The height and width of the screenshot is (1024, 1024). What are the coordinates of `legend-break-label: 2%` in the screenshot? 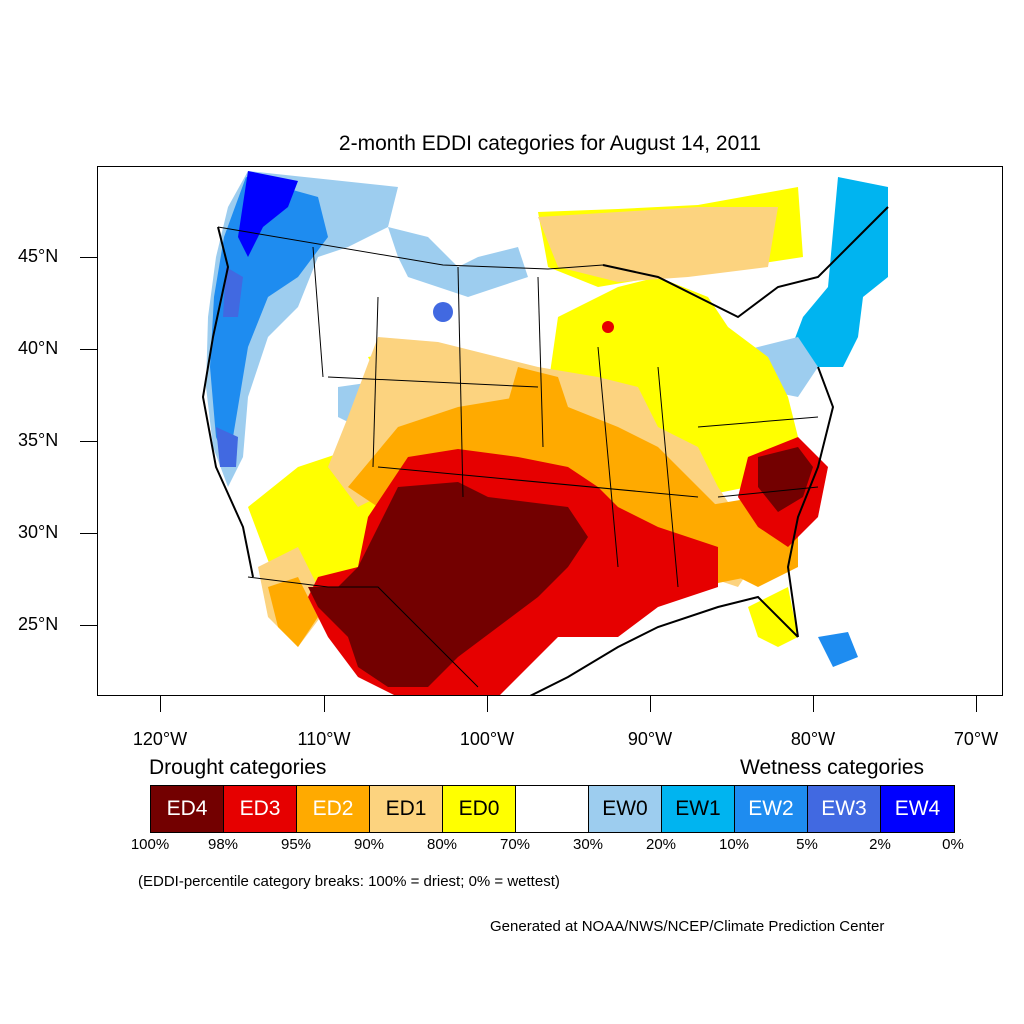 It's located at (880, 844).